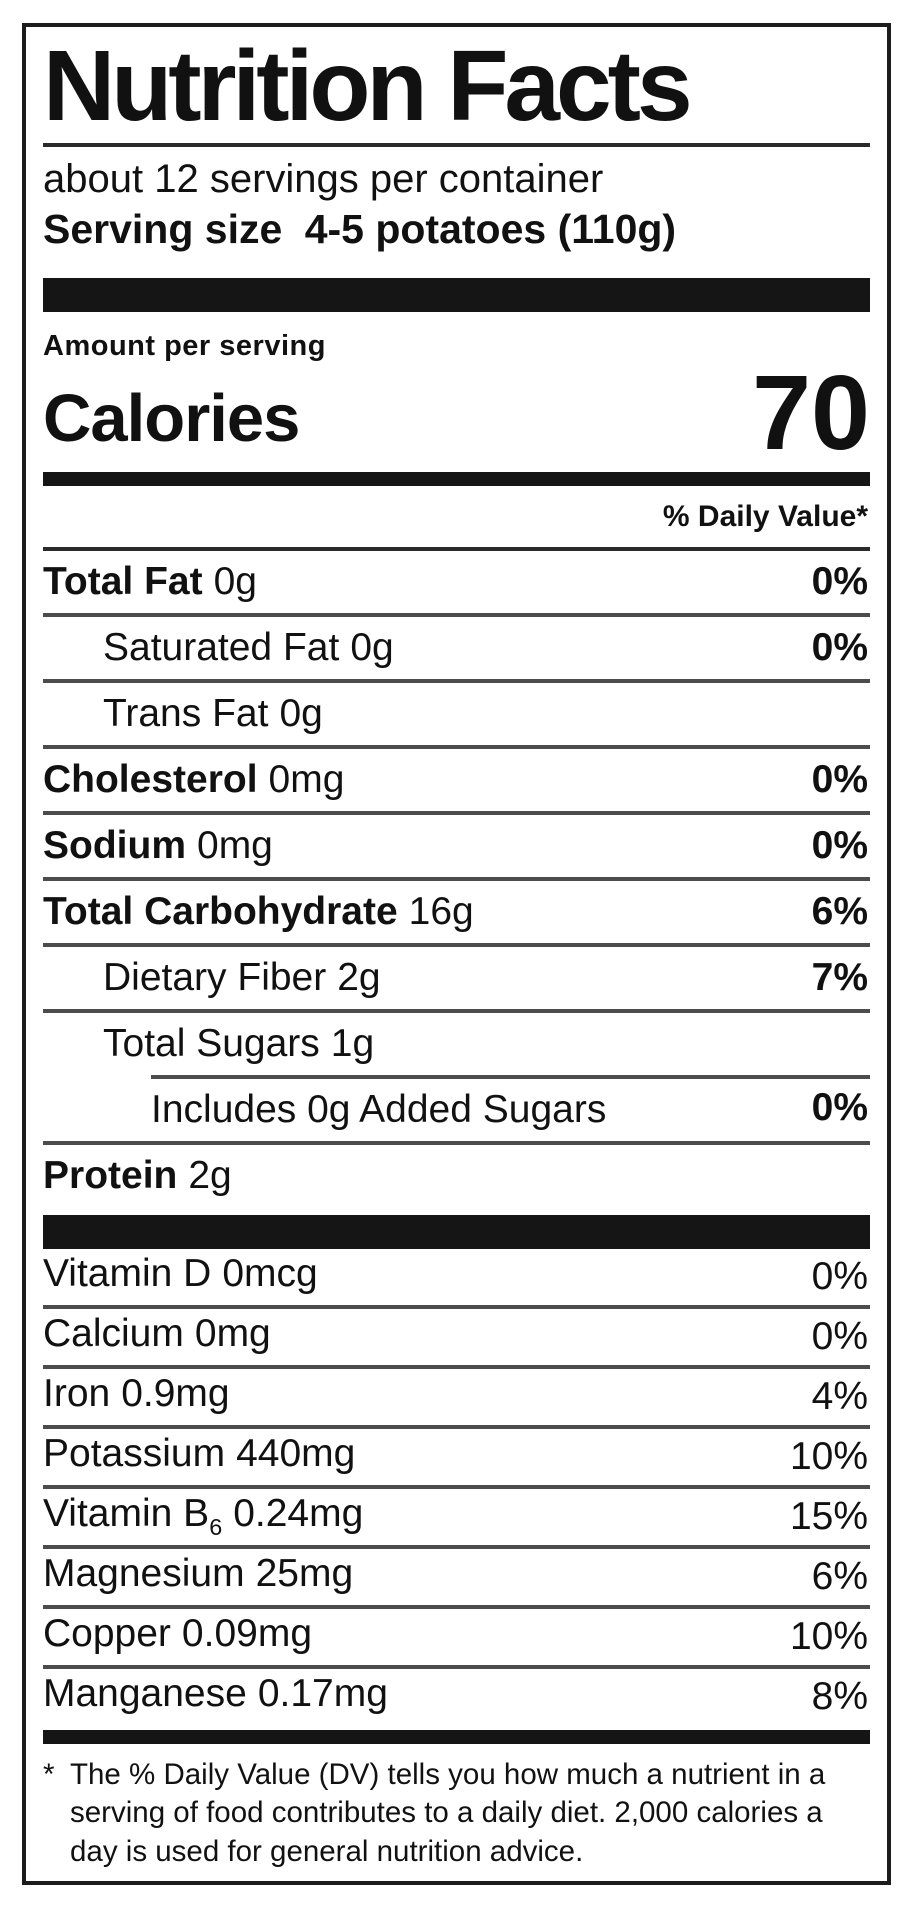 The width and height of the screenshot is (923, 1920). I want to click on nutrient-amount: 0.17mg, so click(322, 1694).